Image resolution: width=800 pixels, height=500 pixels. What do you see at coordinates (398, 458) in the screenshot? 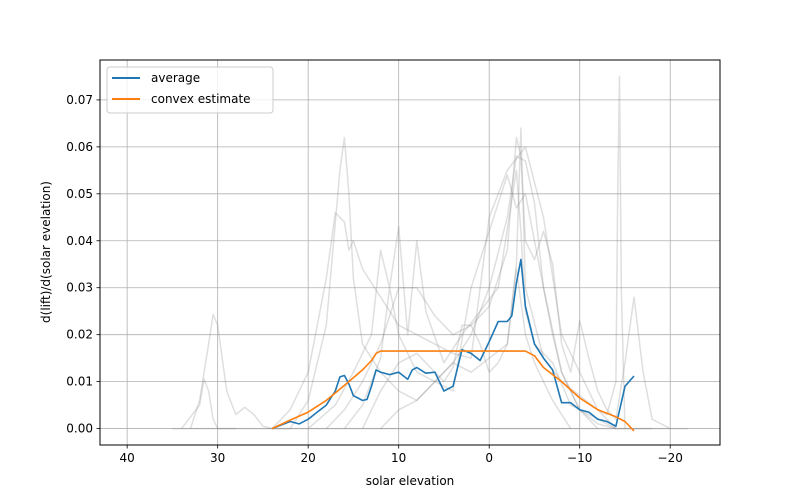
I see `x-tick-label: 10` at bounding box center [398, 458].